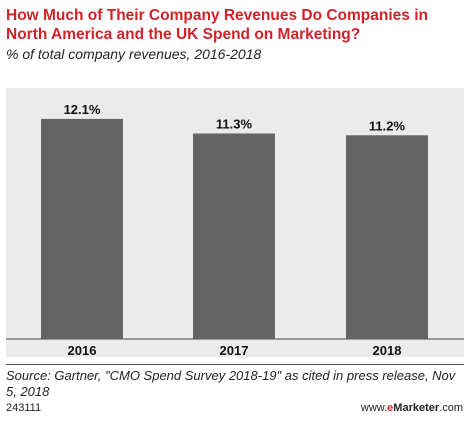  What do you see at coordinates (234, 350) in the screenshot?
I see `x-tick-label-2017: 2017` at bounding box center [234, 350].